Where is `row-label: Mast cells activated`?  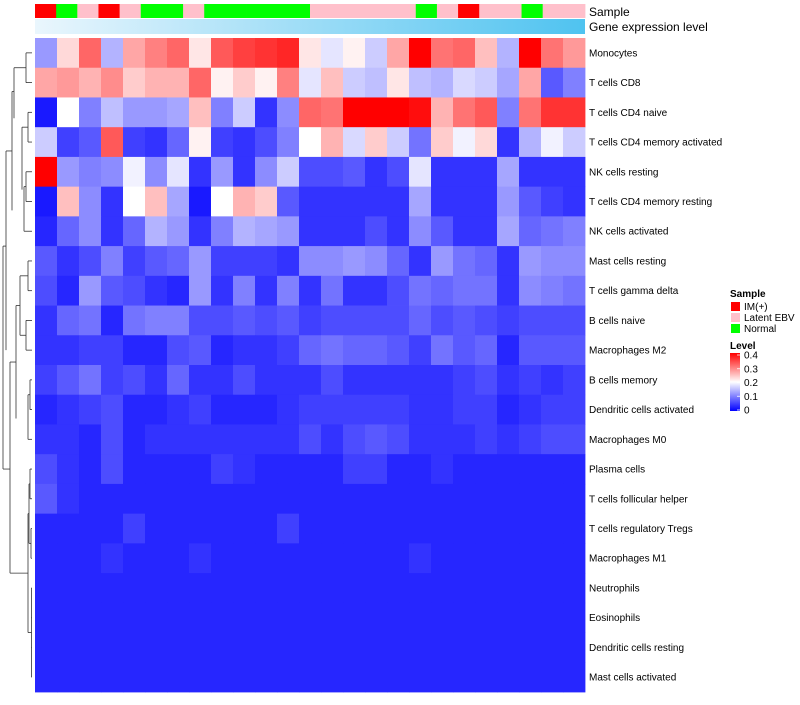 row-label: Mast cells activated is located at coordinates (632, 678).